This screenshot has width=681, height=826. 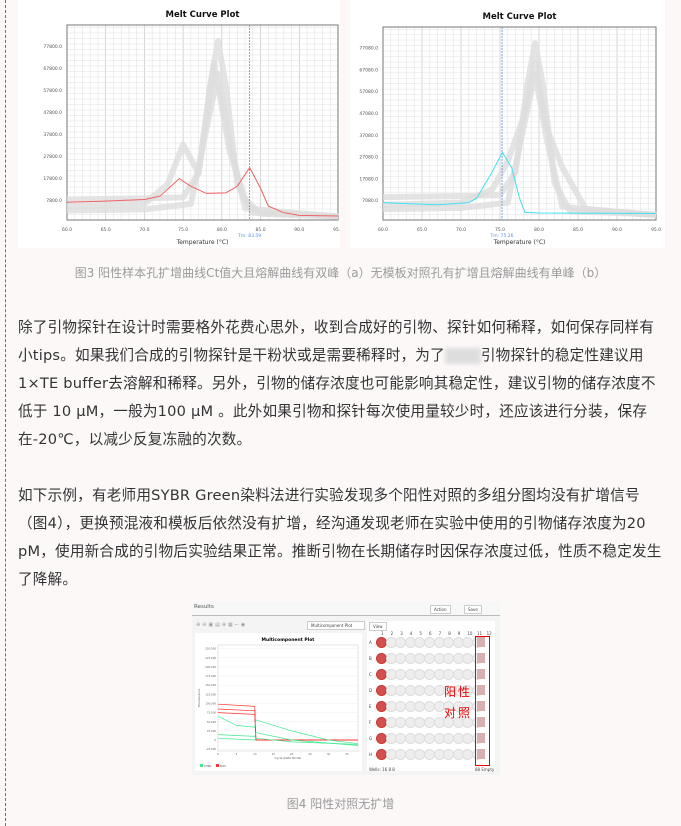 I want to click on view-button: View, so click(x=378, y=626).